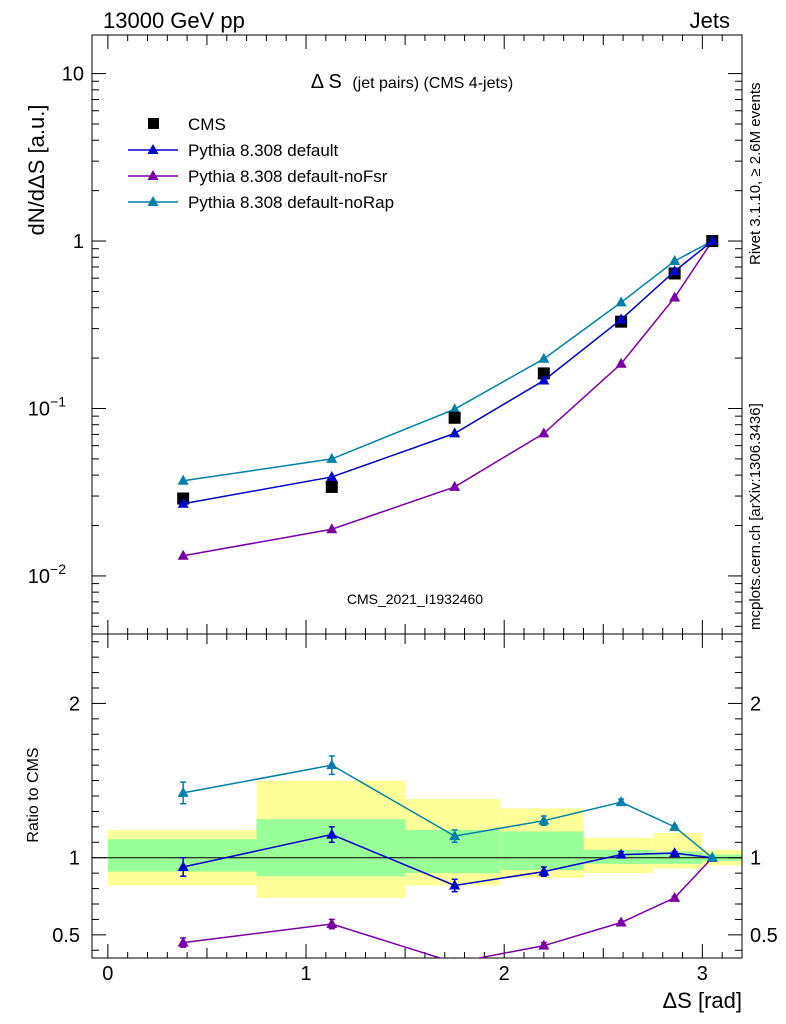 Image resolution: width=786 pixels, height=1024 pixels. I want to click on plot-title: Δ S (jet pairs) (CMS 4-jets), so click(412, 82).